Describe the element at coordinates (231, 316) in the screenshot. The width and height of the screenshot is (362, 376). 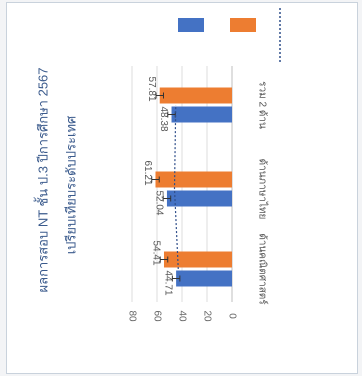
I see `y-tick-label: 0` at that location.